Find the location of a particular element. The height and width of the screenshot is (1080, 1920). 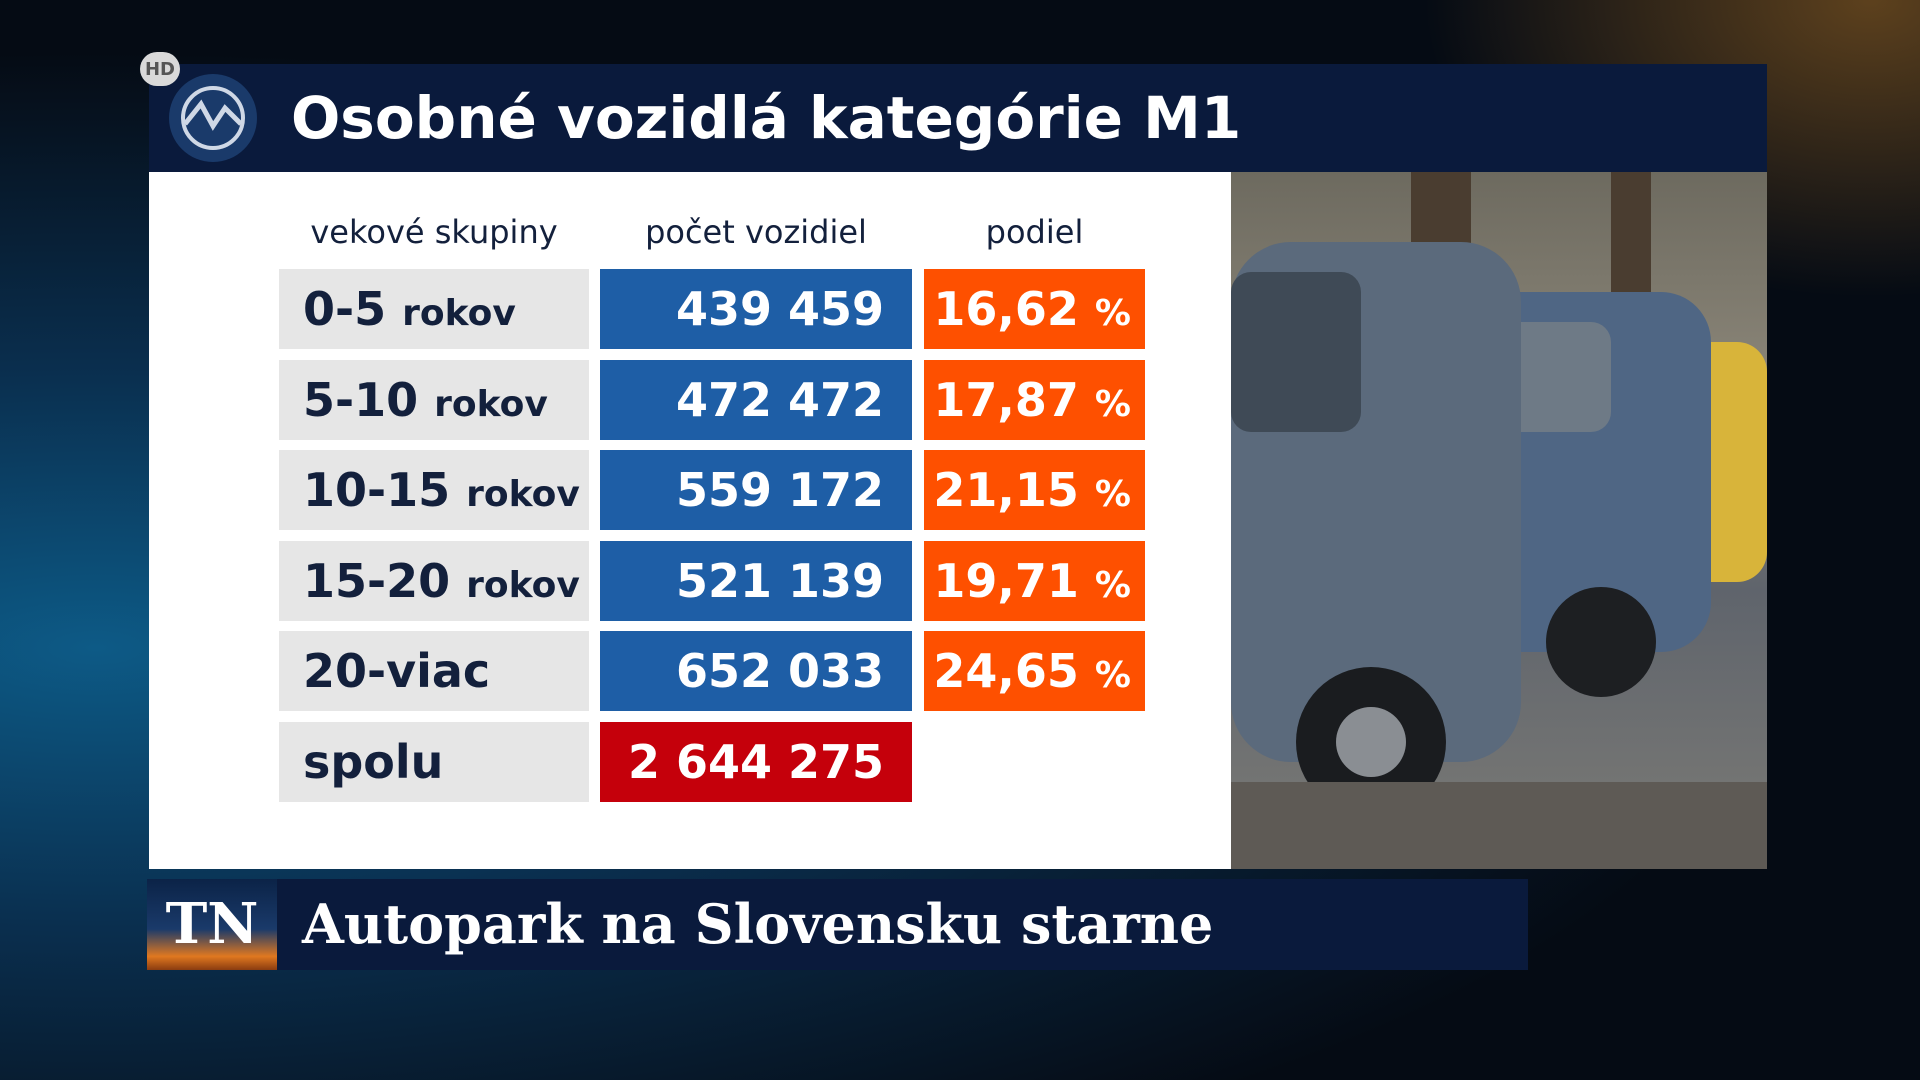

age-group-cell: 10-15 rokov is located at coordinates (434, 490).